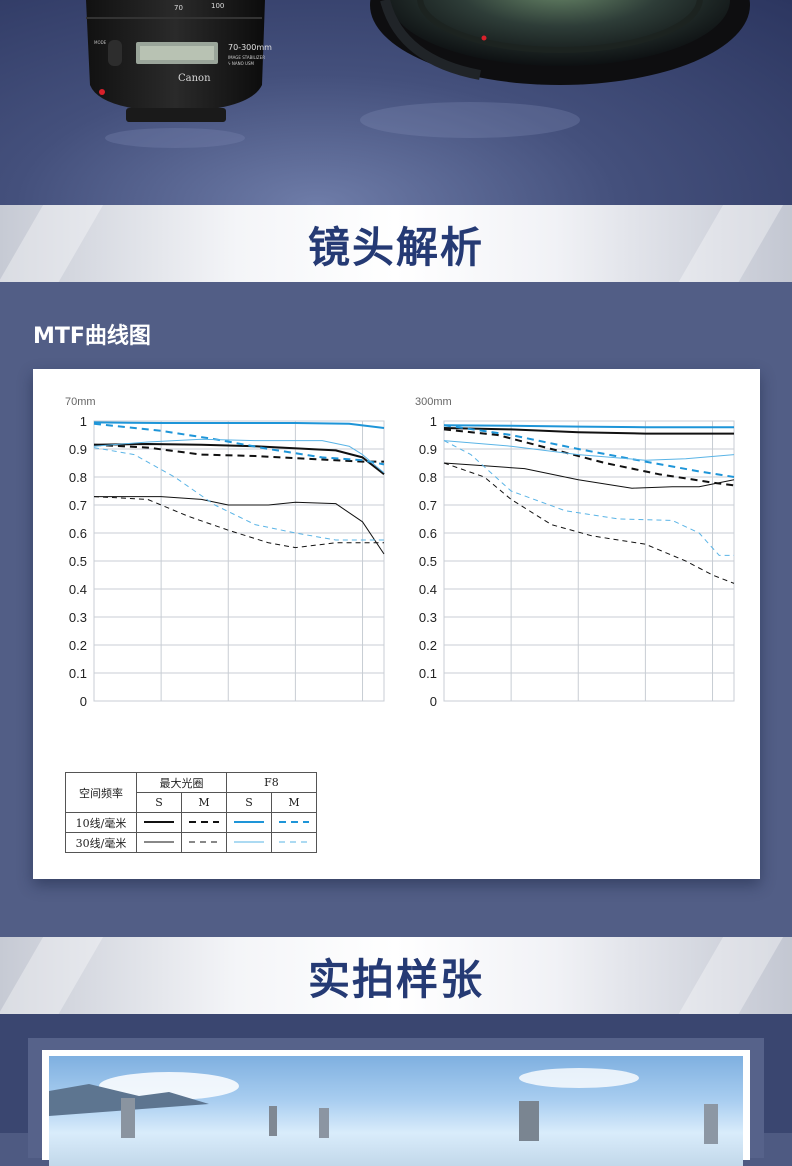  What do you see at coordinates (101, 822) in the screenshot?
I see `legend-row-10: 10线/毫米` at bounding box center [101, 822].